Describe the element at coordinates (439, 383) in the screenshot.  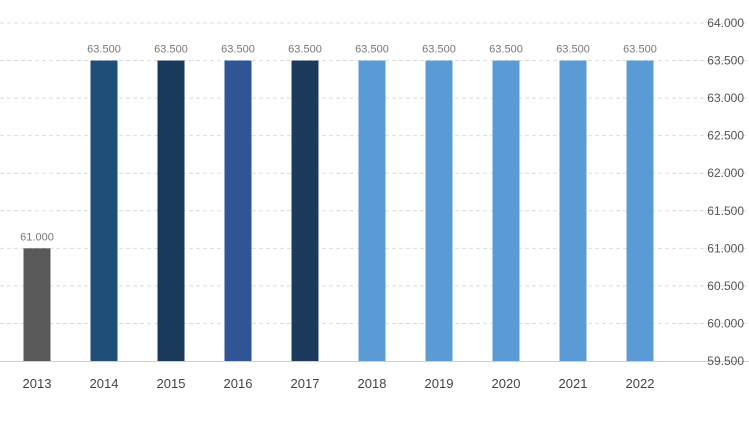
I see `x-tick-label: 2019` at that location.